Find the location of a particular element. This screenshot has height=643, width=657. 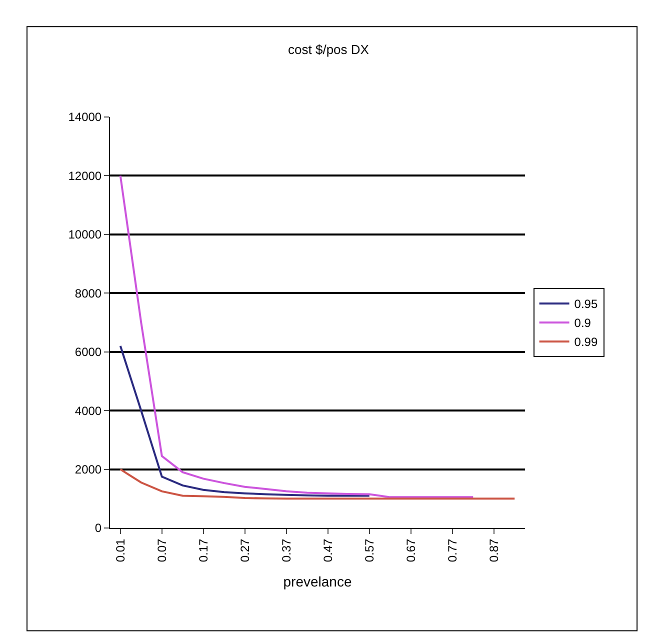

x-tick-label: 0.77 is located at coordinates (452, 550).